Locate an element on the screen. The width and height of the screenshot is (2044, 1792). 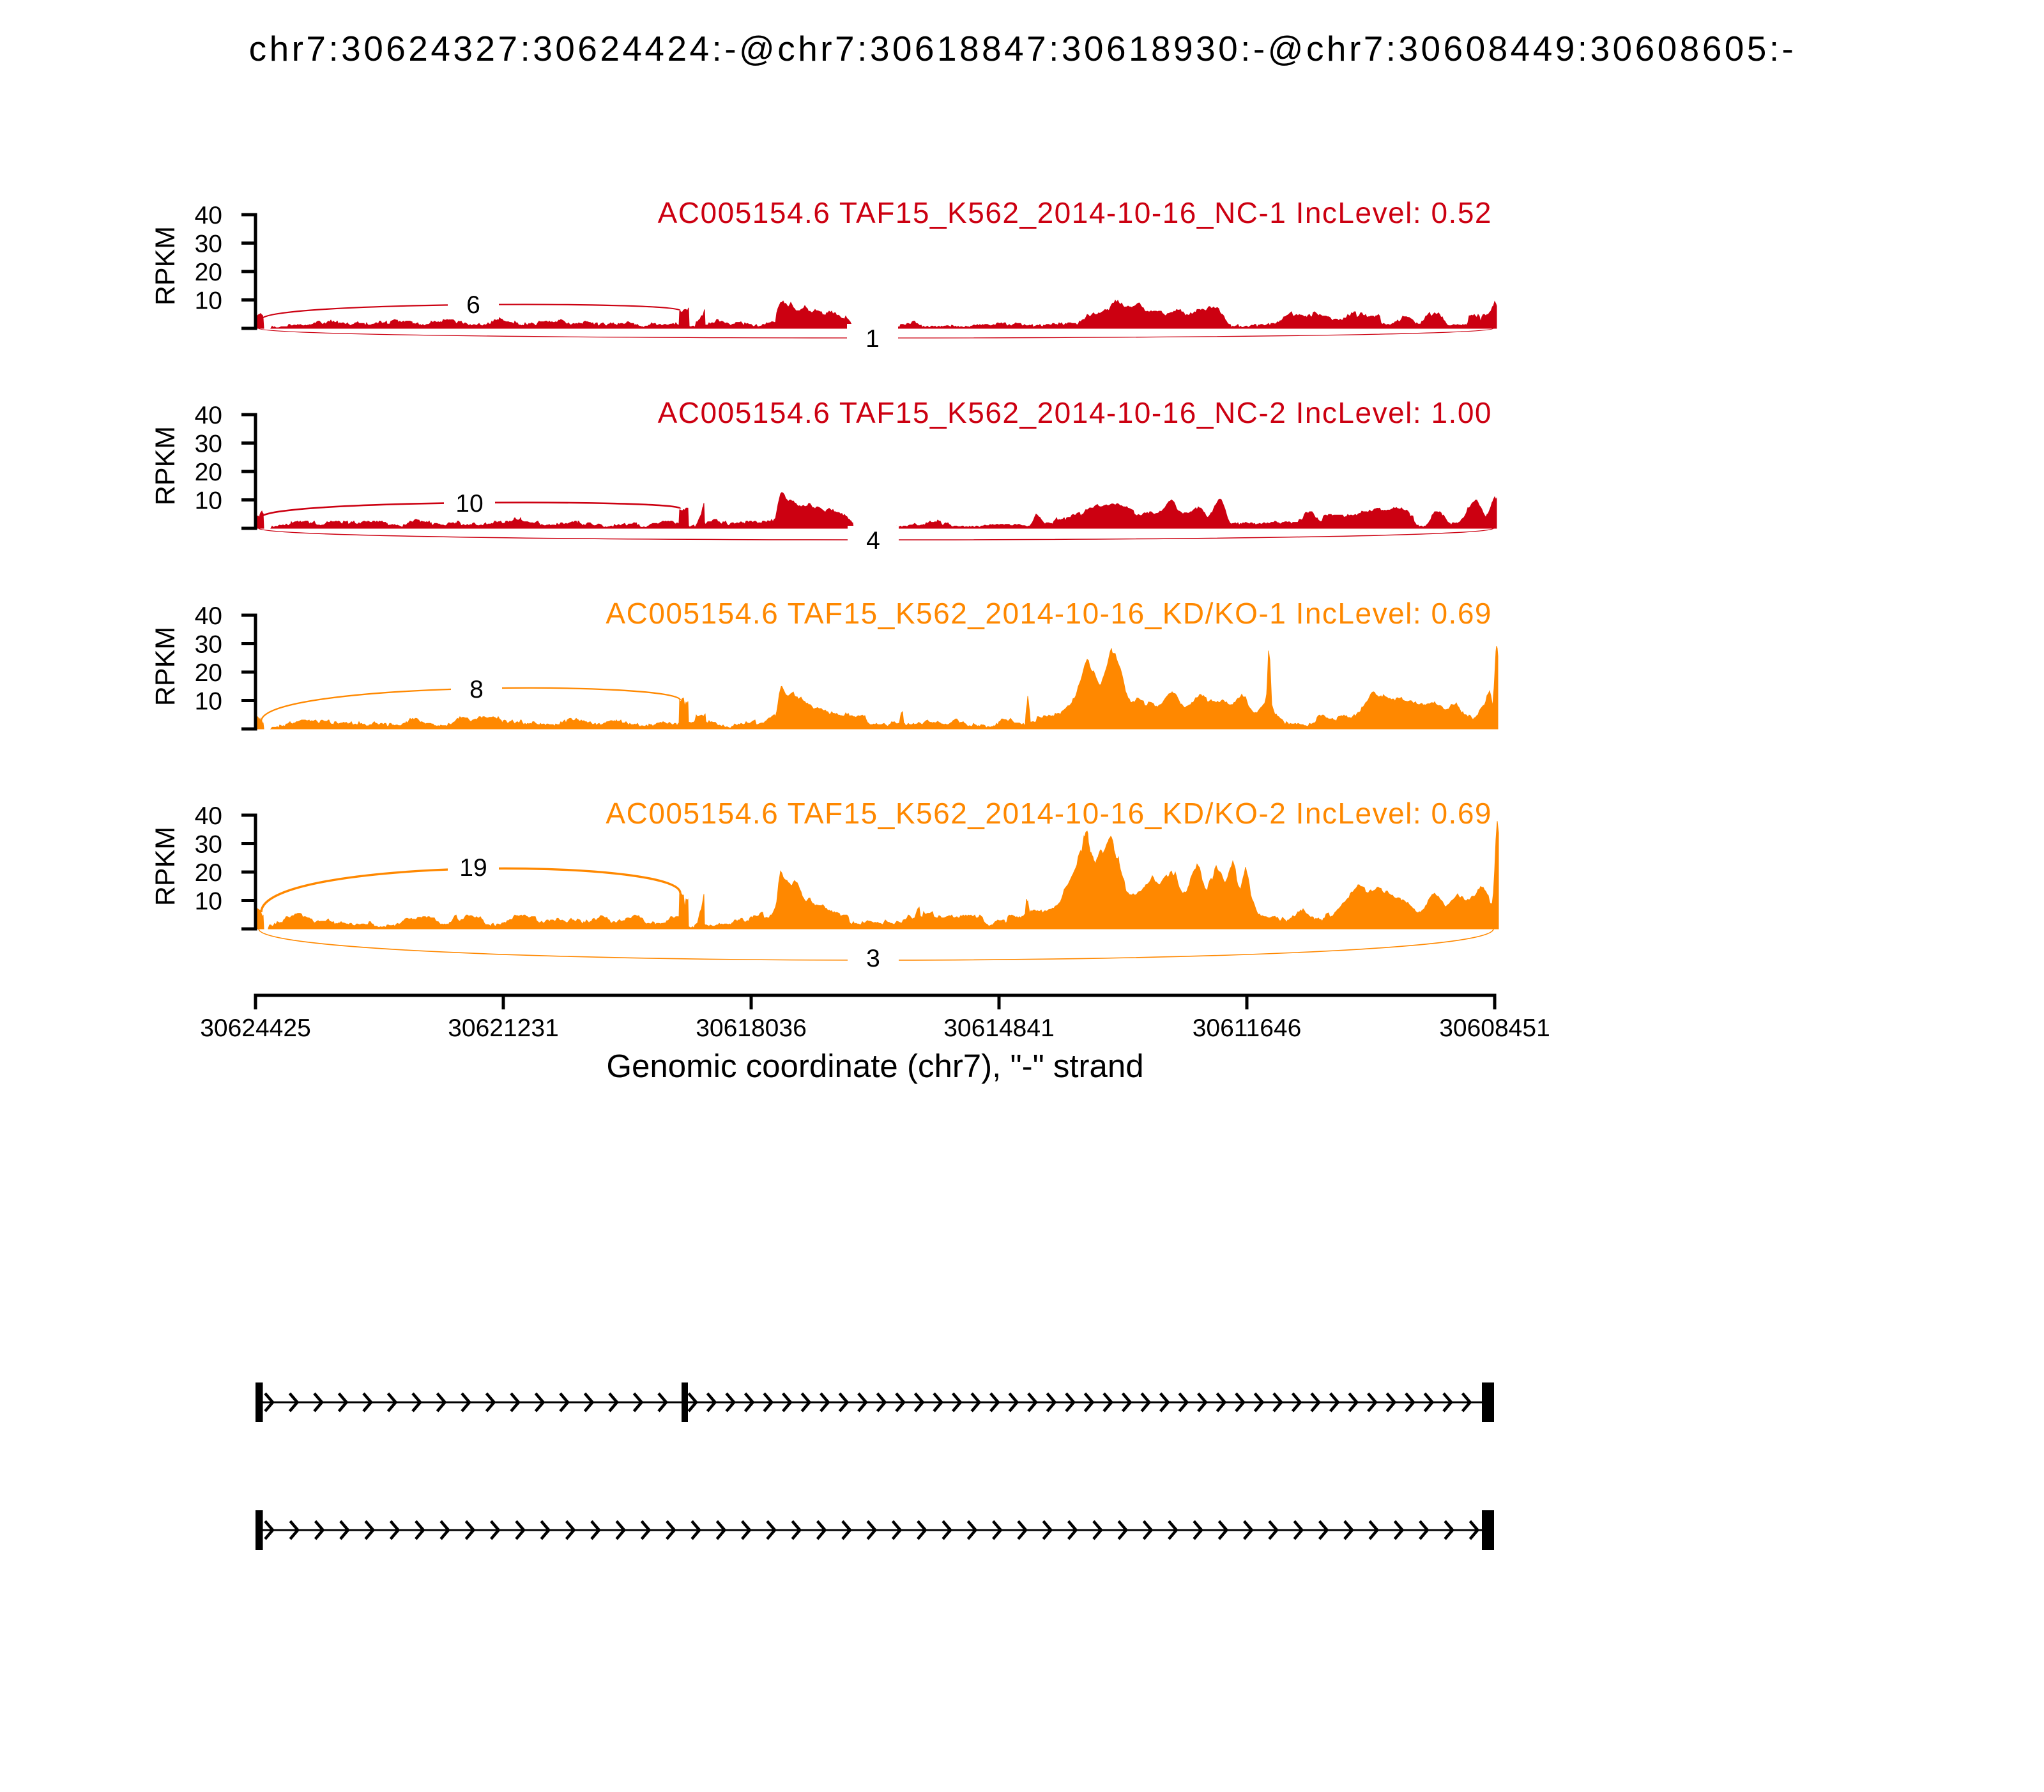
svg-text: 8 is located at coordinates (476, 689).